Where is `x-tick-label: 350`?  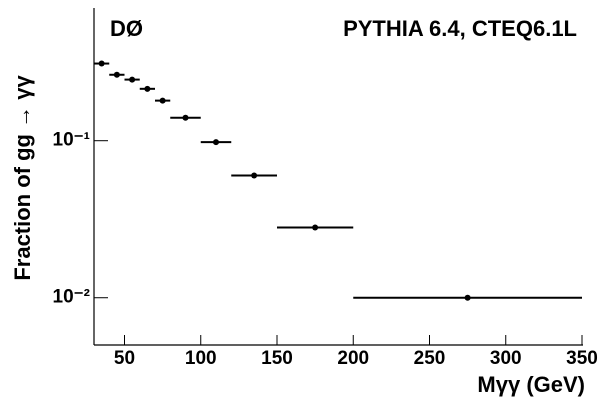
x-tick-label: 350 is located at coordinates (582, 358).